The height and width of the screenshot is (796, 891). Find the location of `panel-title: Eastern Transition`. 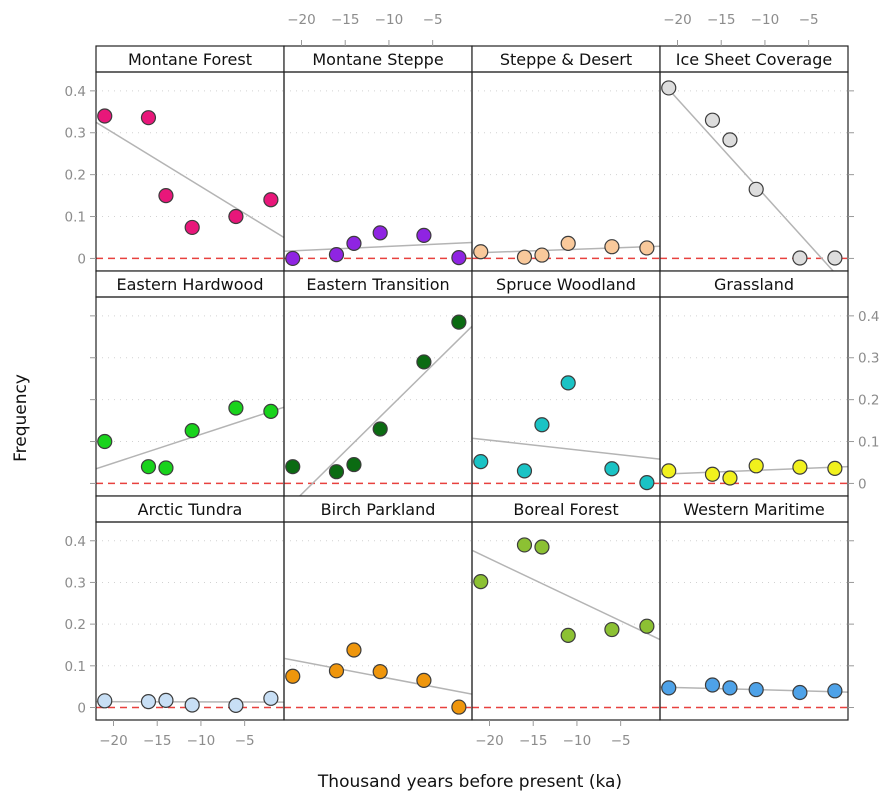

panel-title: Eastern Transition is located at coordinates (377, 284).